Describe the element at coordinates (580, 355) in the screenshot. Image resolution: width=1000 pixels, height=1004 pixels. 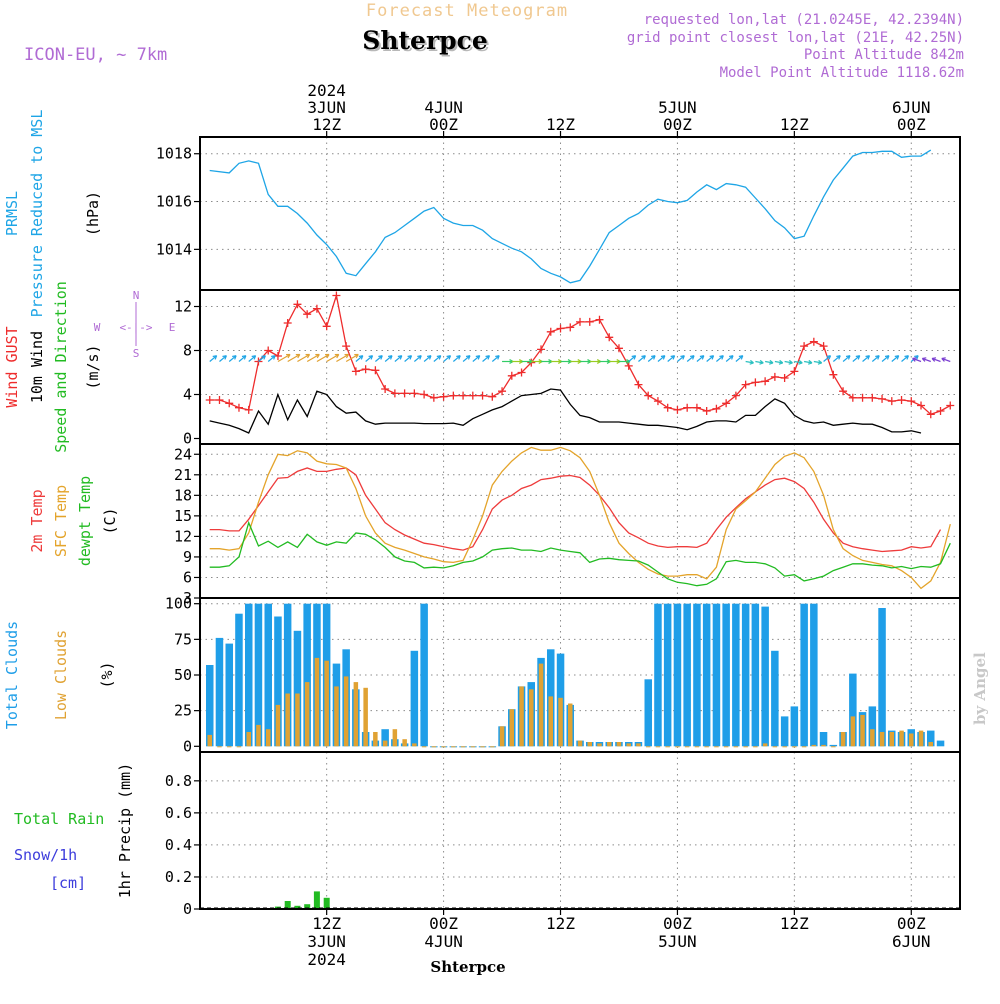
I see `series-line-gust` at that location.